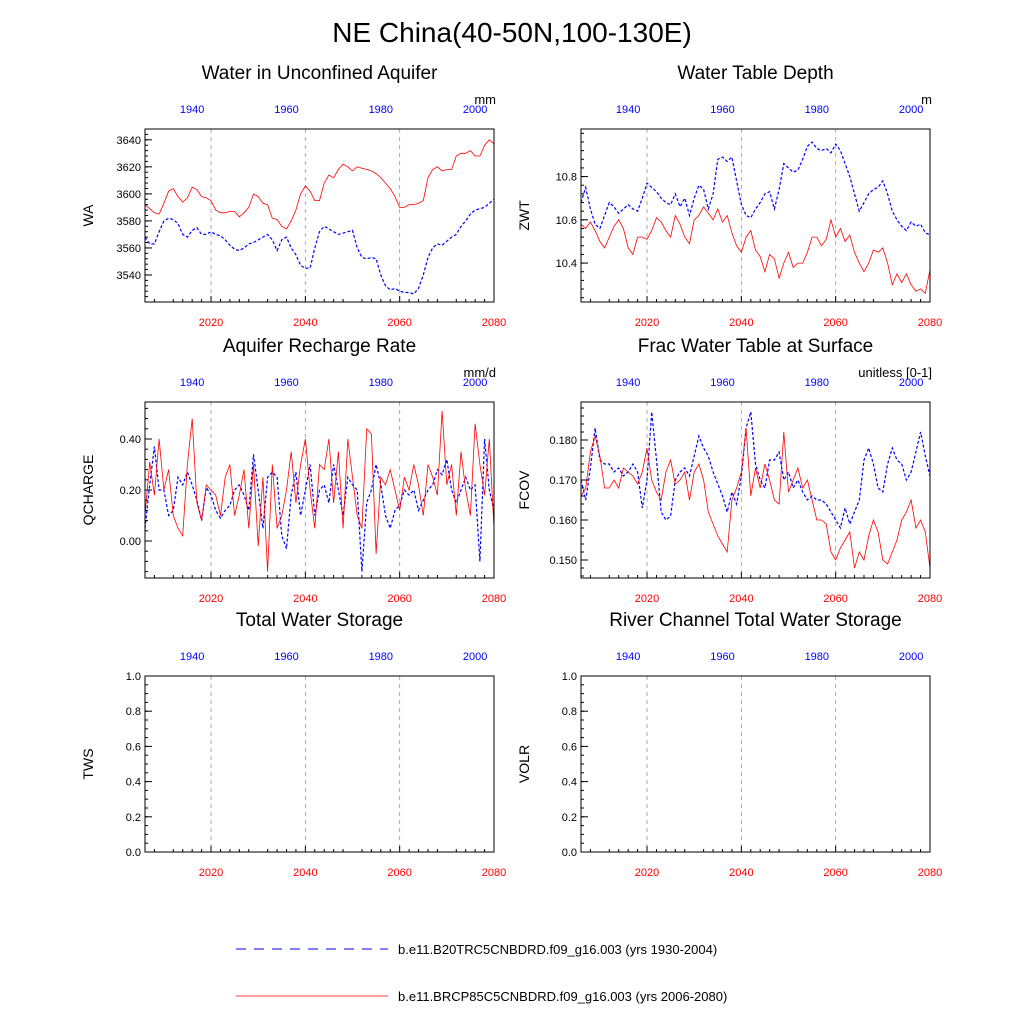 This screenshot has width=1024, height=1024. Describe the element at coordinates (569, 747) in the screenshot. I see `y-tick-label-volr-3: 0.6` at that location.